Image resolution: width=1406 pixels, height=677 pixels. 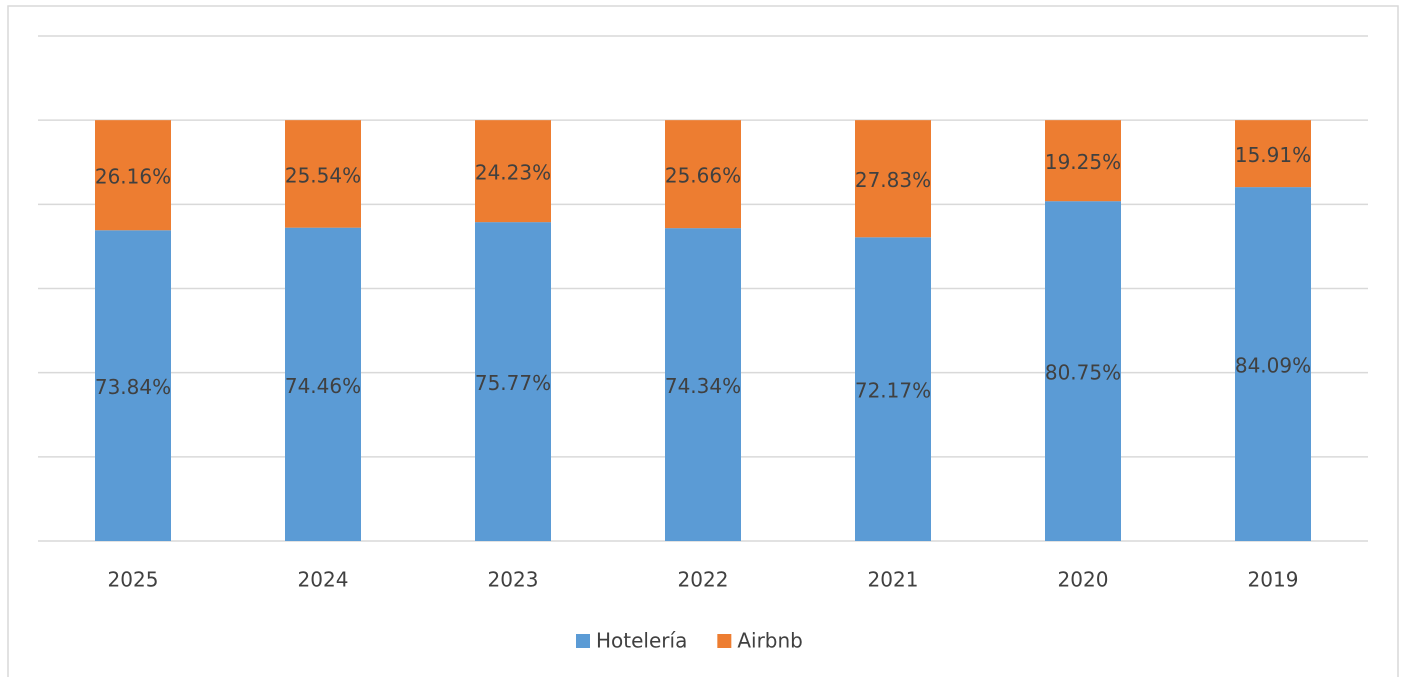 I want to click on x-tick-label: 2021, so click(x=893, y=580).